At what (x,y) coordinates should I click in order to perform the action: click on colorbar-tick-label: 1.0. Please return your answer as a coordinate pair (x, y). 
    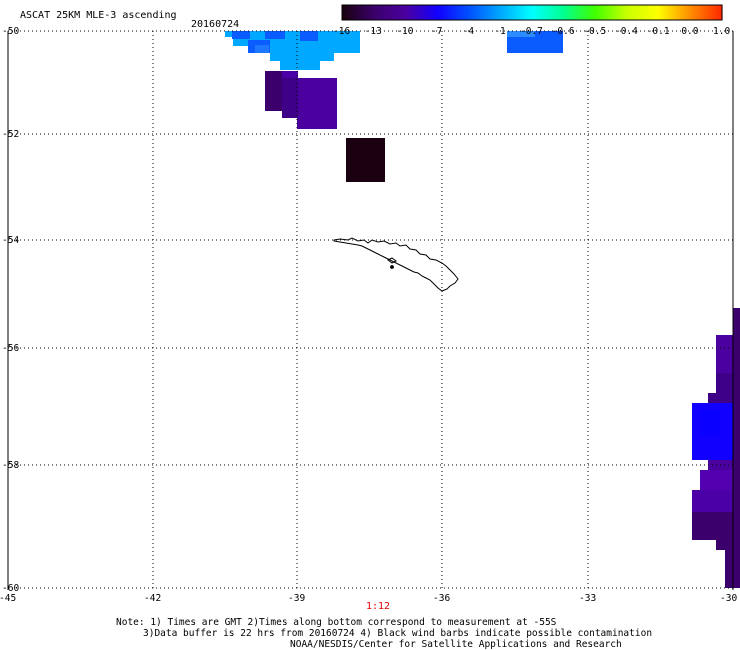
    Looking at the image, I should click on (722, 31).